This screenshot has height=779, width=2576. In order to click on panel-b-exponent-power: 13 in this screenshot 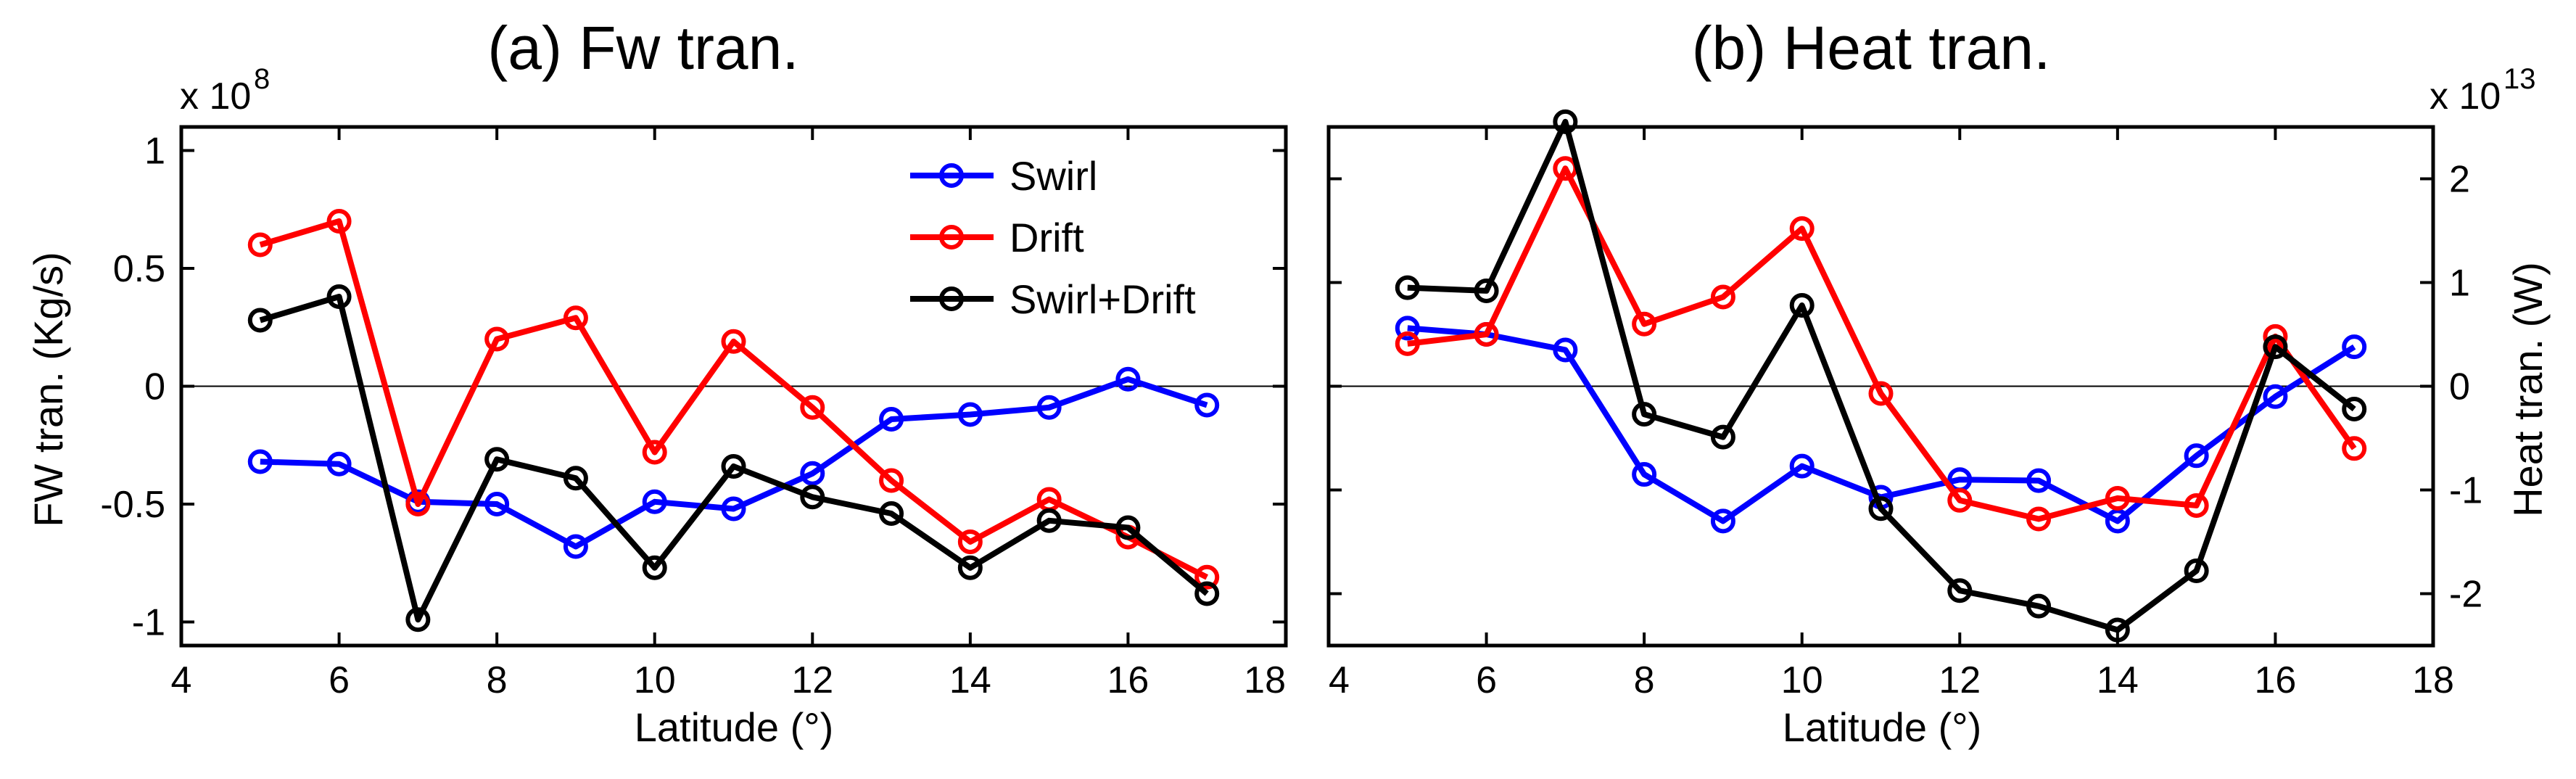, I will do `click(2519, 79)`.